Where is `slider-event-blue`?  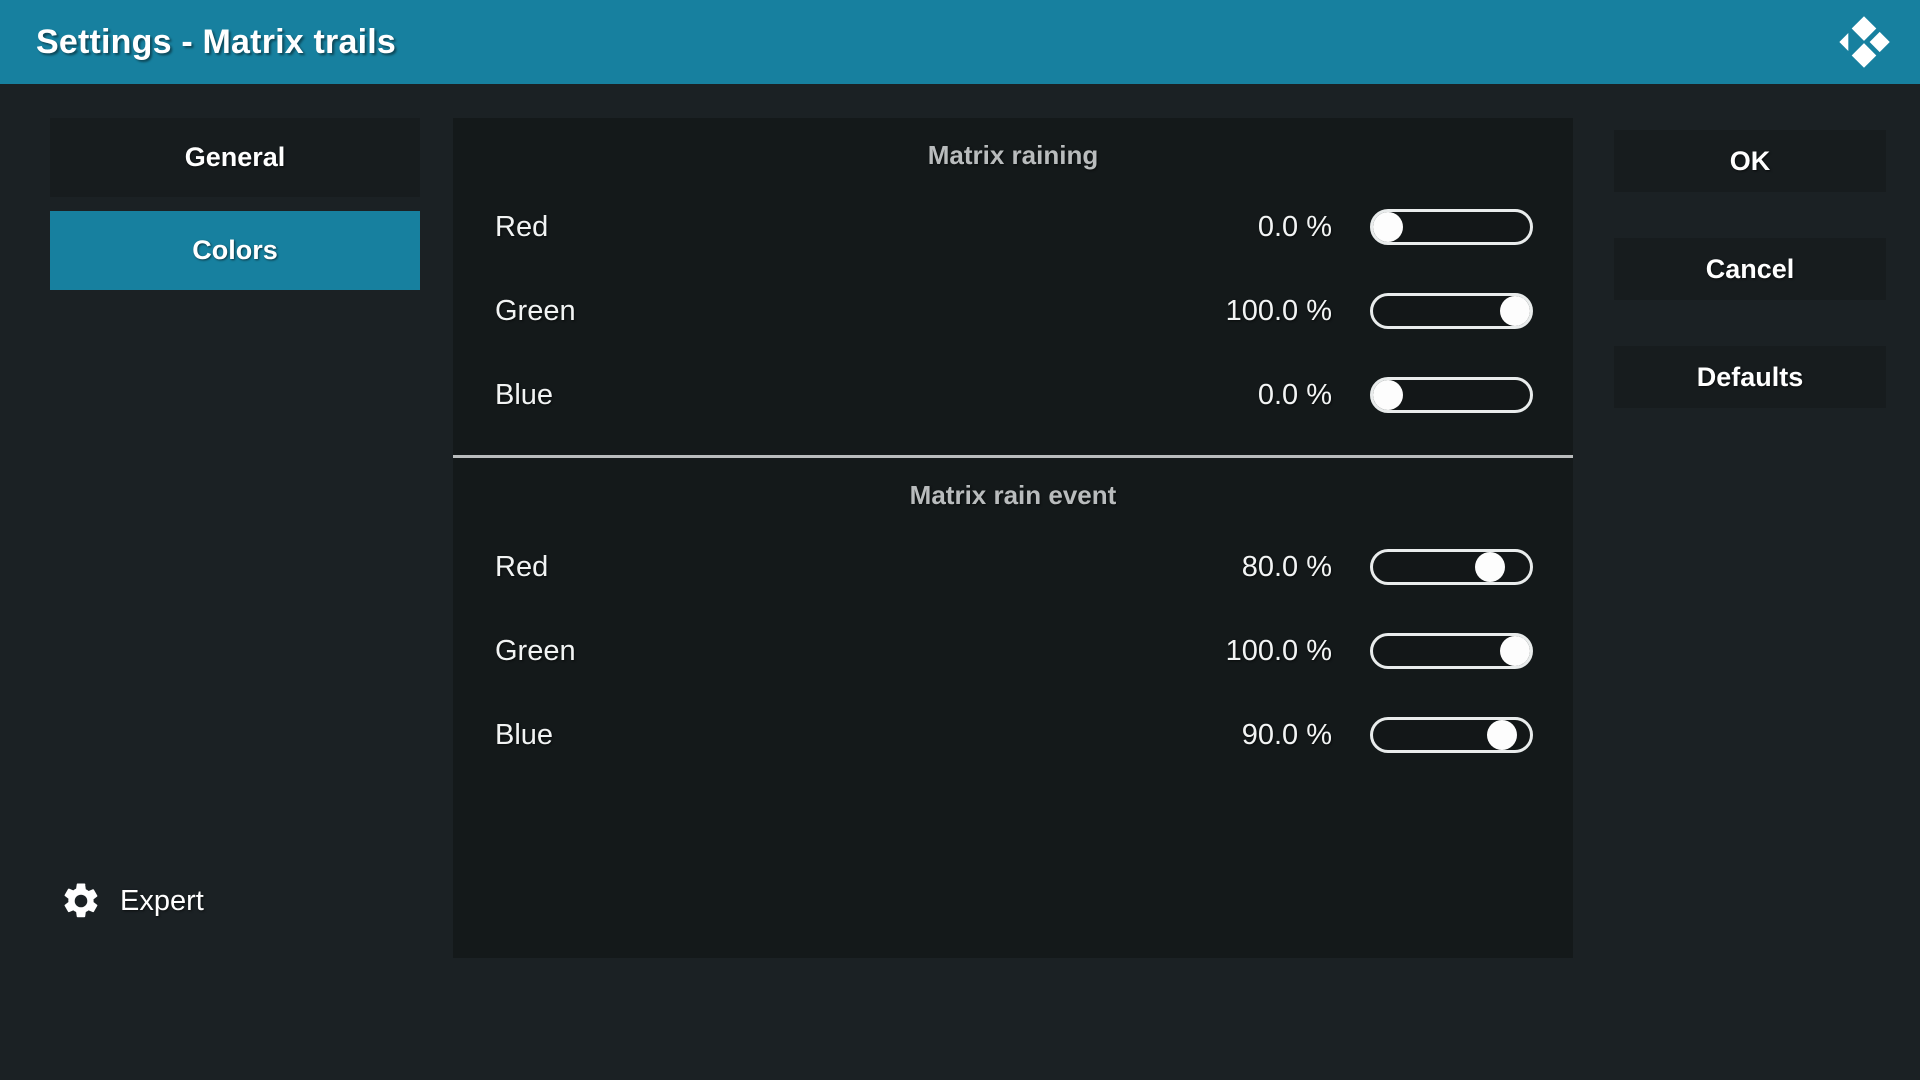
slider-event-blue is located at coordinates (1451, 735).